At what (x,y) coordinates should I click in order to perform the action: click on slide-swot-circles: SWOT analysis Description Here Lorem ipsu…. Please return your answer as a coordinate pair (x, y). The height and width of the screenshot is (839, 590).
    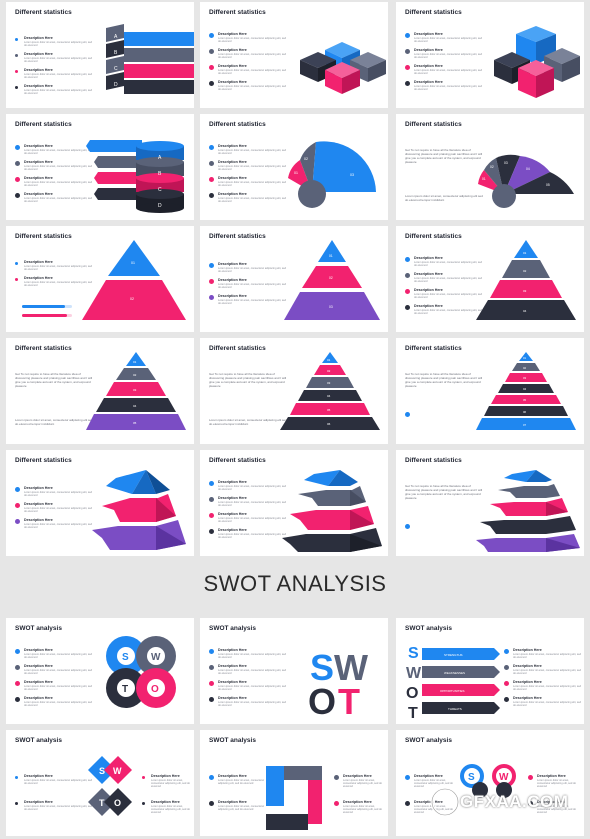
    Looking at the image, I should click on (100, 671).